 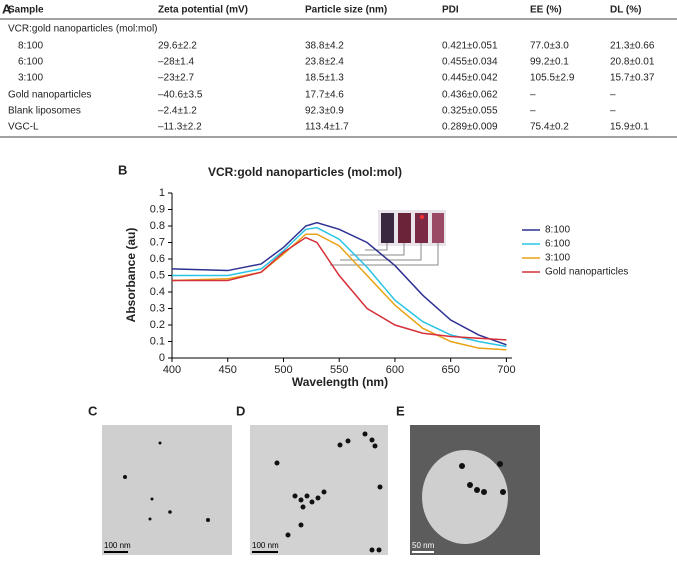 What do you see at coordinates (586, 272) in the screenshot?
I see `legend-label: Gold nanoparticles` at bounding box center [586, 272].